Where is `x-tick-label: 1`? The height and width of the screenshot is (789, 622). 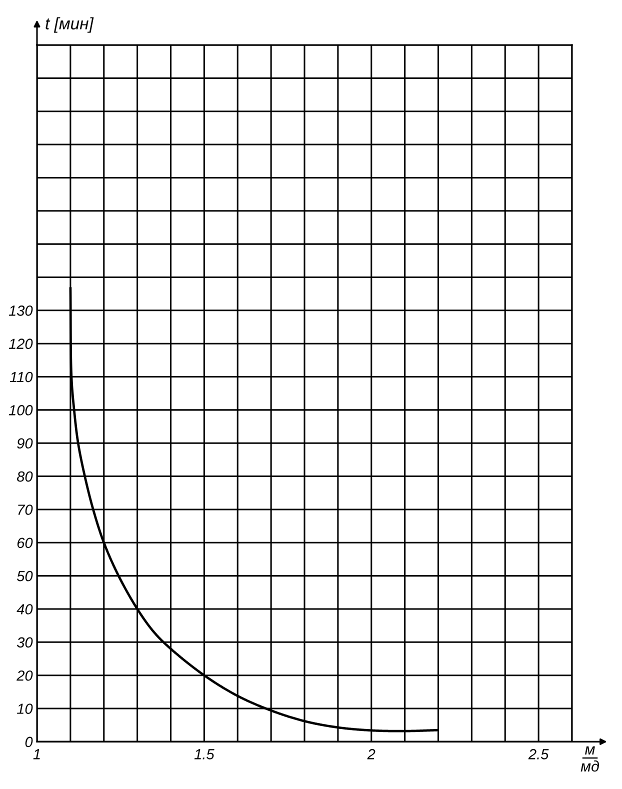 x-tick-label: 1 is located at coordinates (36, 754).